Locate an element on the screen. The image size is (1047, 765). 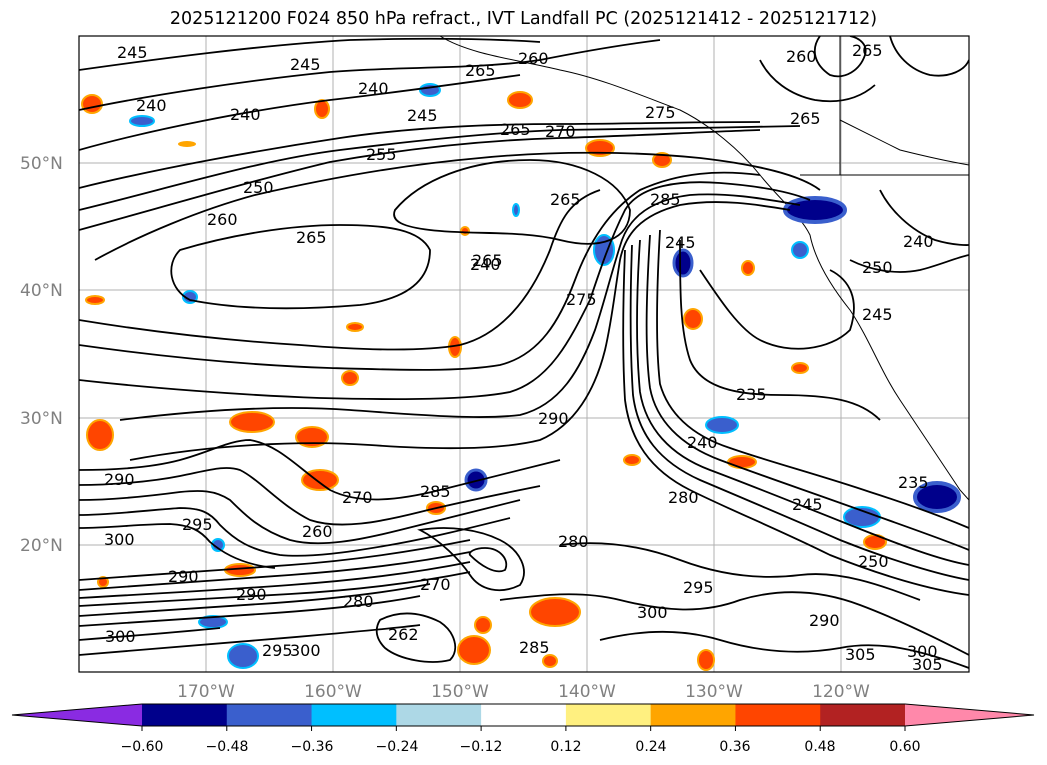
colorbar-tick-label: 0.24 is located at coordinates (650, 747).